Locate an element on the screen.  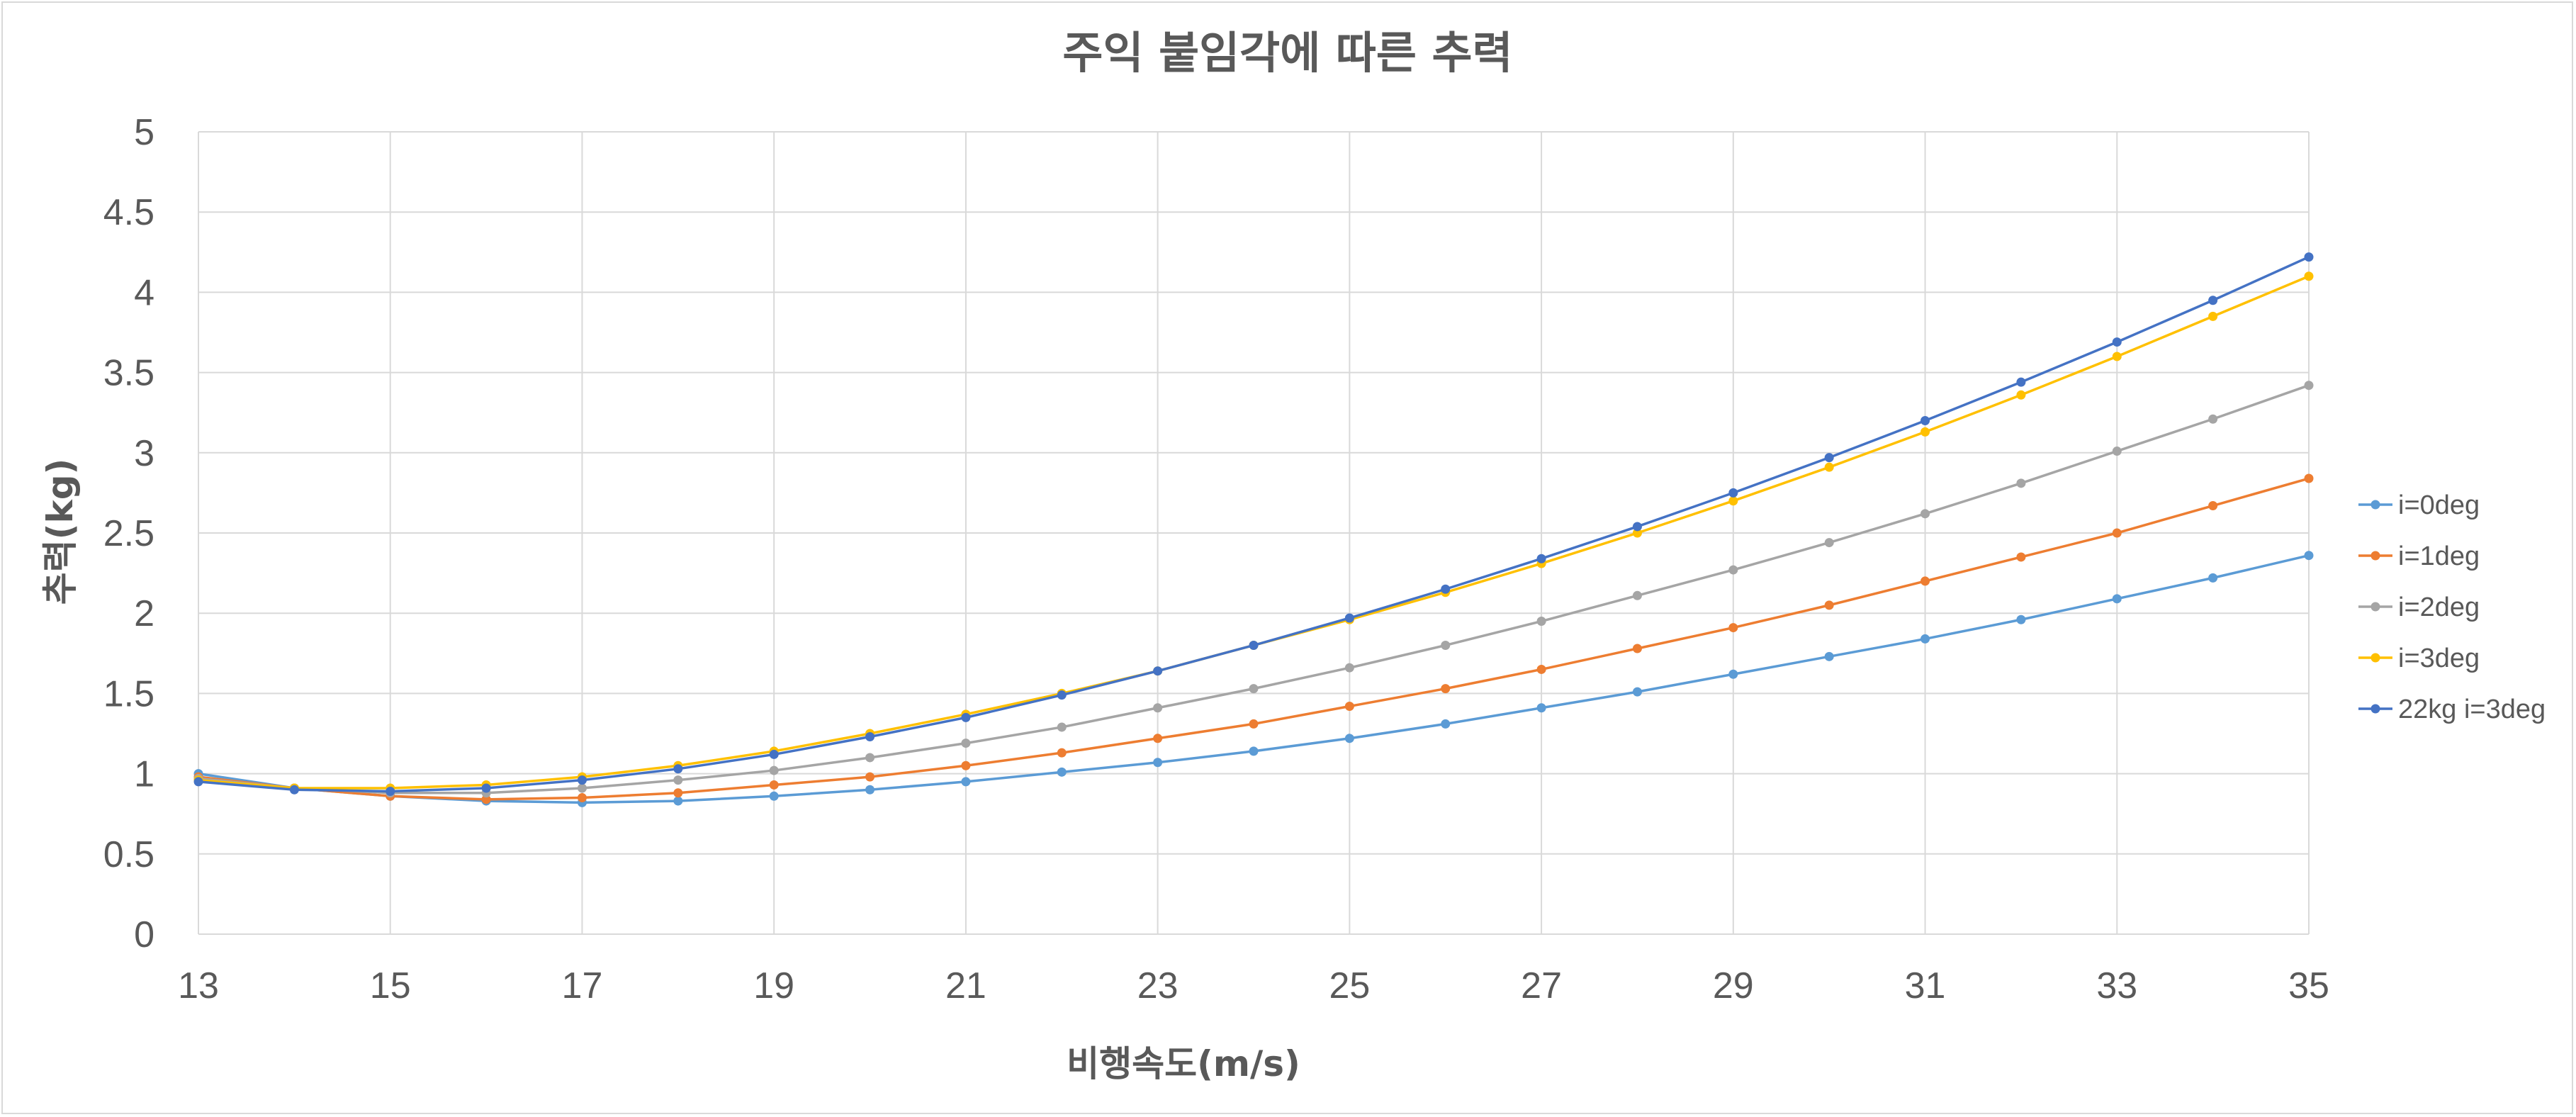
x-axis-title: 비행속도(m/s) is located at coordinates (1183, 1063).